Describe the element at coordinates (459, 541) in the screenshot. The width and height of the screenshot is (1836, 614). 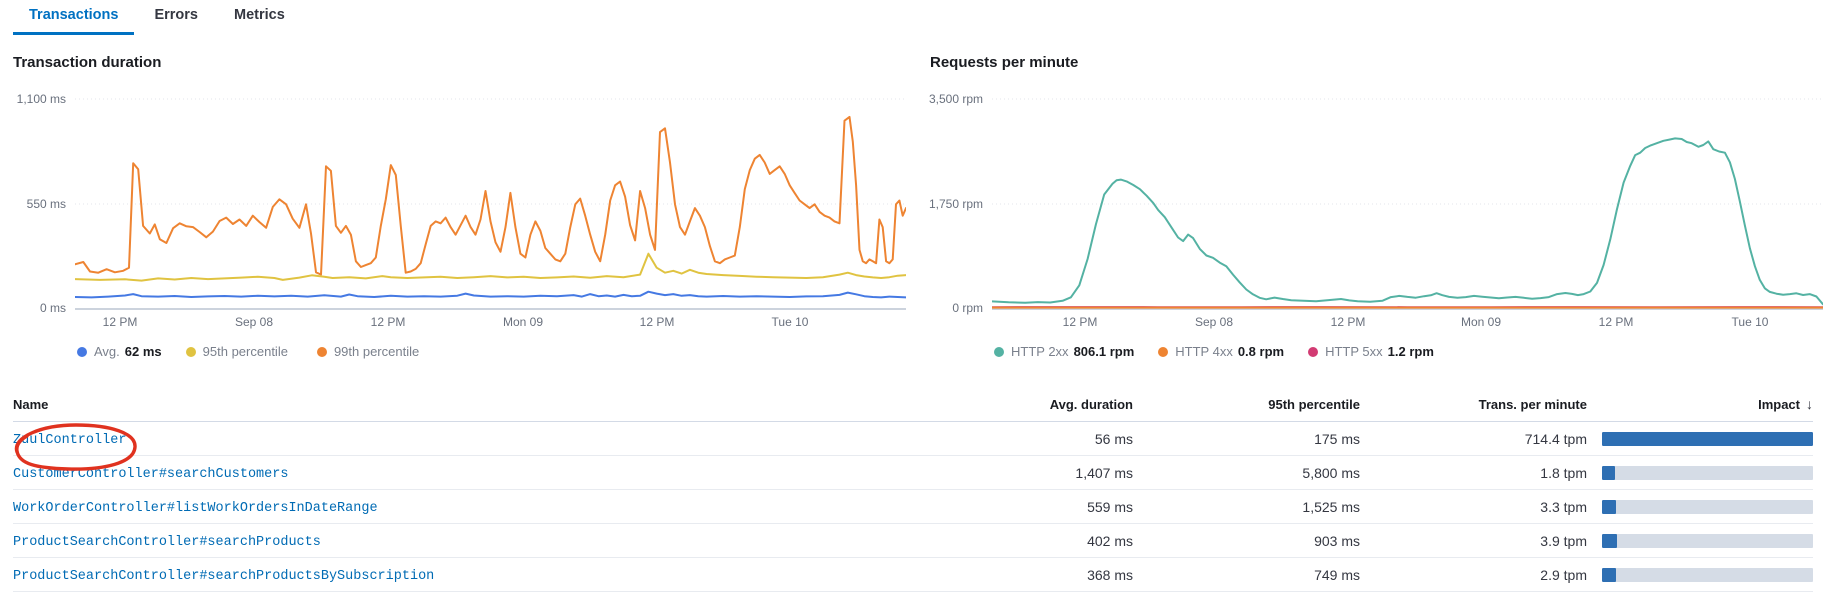
I see `transaction-name-cell: ProductSearchController#searchProducts` at that location.